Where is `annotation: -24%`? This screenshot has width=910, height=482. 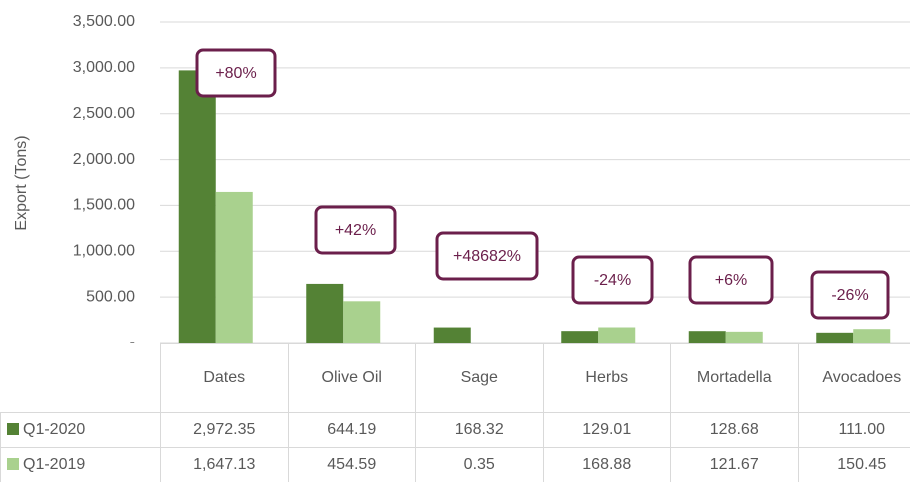
annotation: -24% is located at coordinates (612, 280).